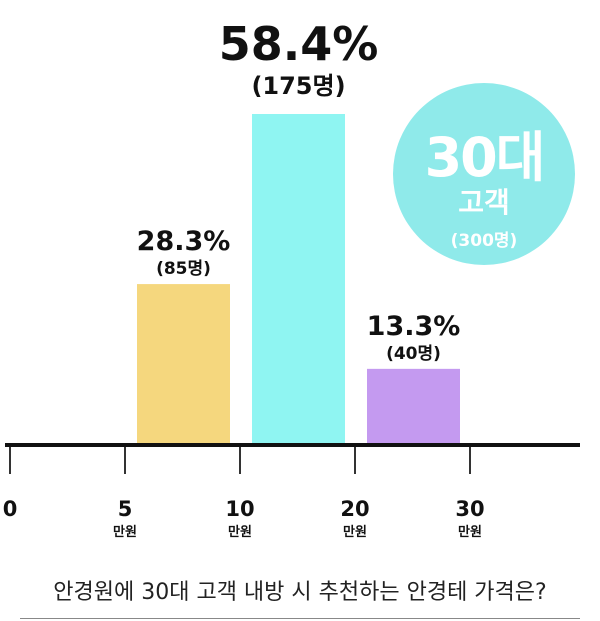 The height and width of the screenshot is (621, 600). I want to click on x-tick-label: 20, so click(354, 509).